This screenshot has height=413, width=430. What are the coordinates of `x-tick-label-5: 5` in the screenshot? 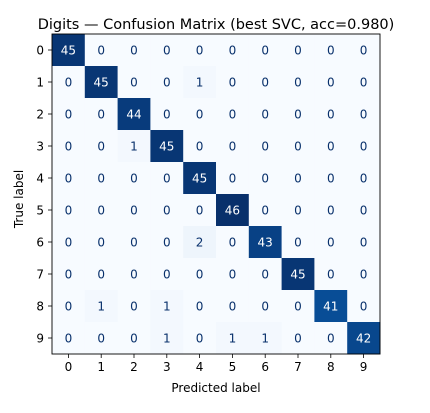 It's located at (233, 367).